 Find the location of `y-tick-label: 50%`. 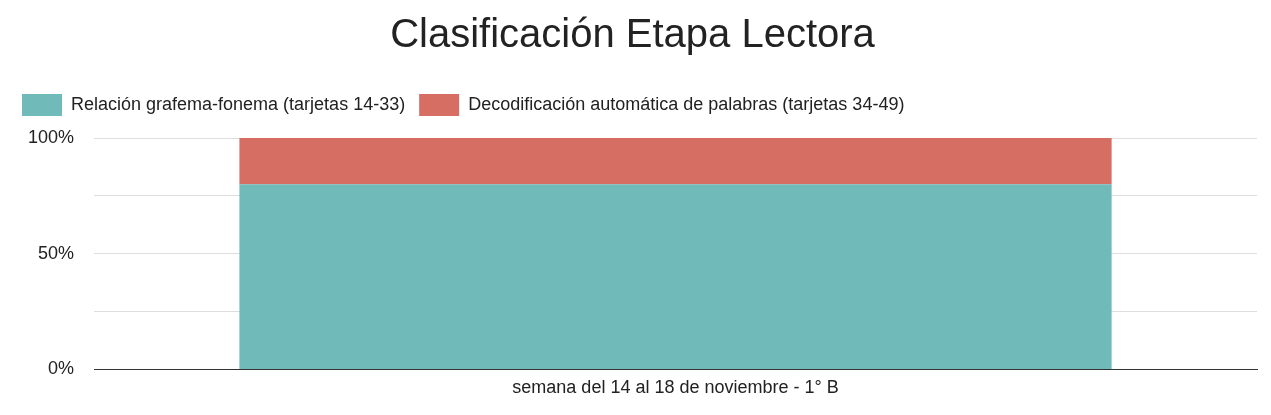

y-tick-label: 50% is located at coordinates (56, 252).